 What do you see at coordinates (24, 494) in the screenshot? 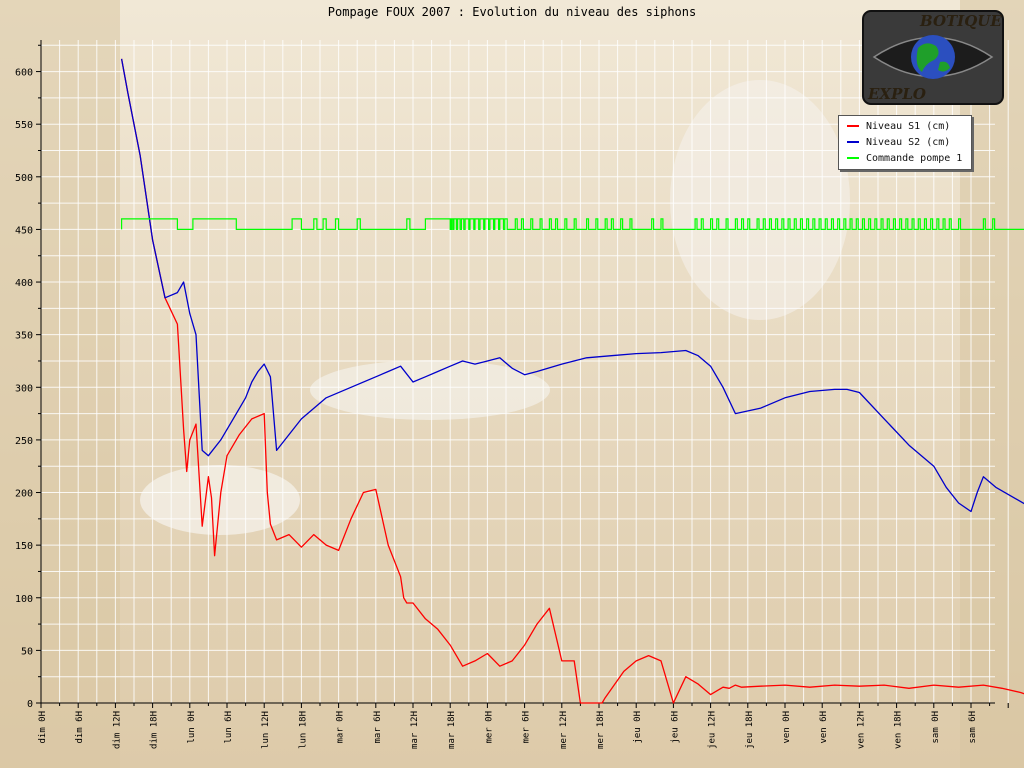
I see `y-tick-label: 200` at bounding box center [24, 494].